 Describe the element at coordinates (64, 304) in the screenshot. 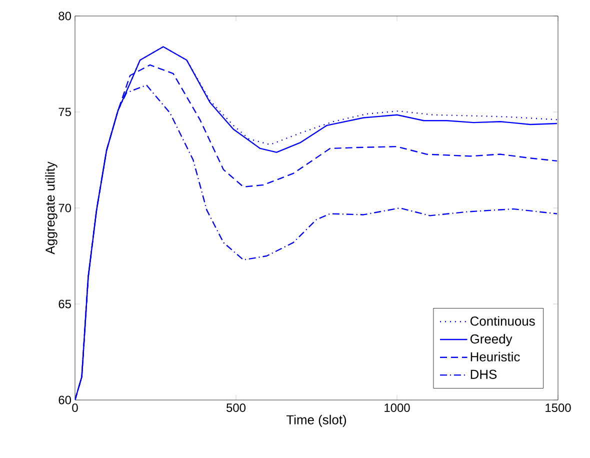

I see `y-tick-label: 65` at that location.